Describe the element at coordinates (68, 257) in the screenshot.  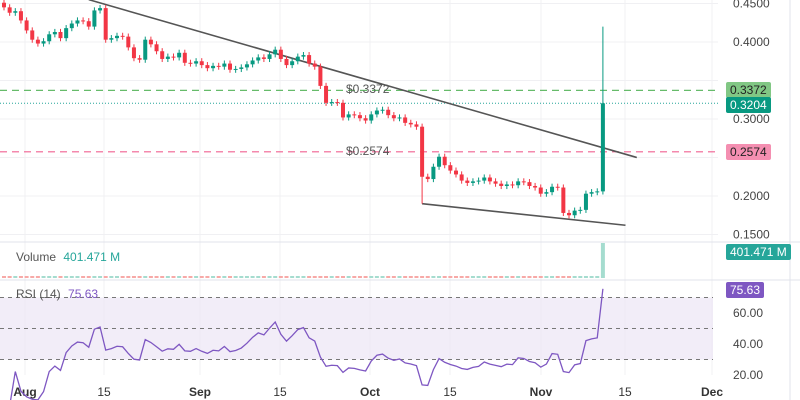
I see `volume-legend: Volume 401.471 M` at that location.